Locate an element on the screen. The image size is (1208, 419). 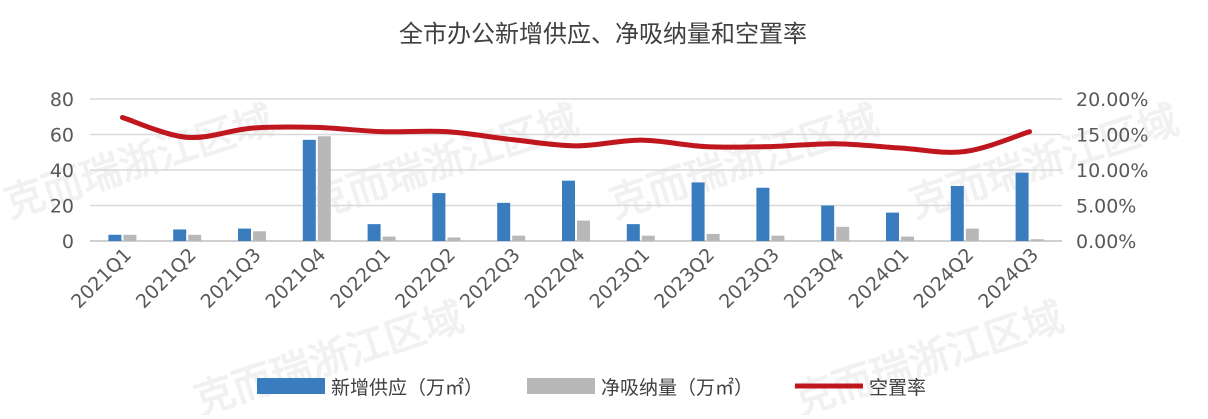
legend-label: 净吸纳量（万㎡） is located at coordinates (677, 387).